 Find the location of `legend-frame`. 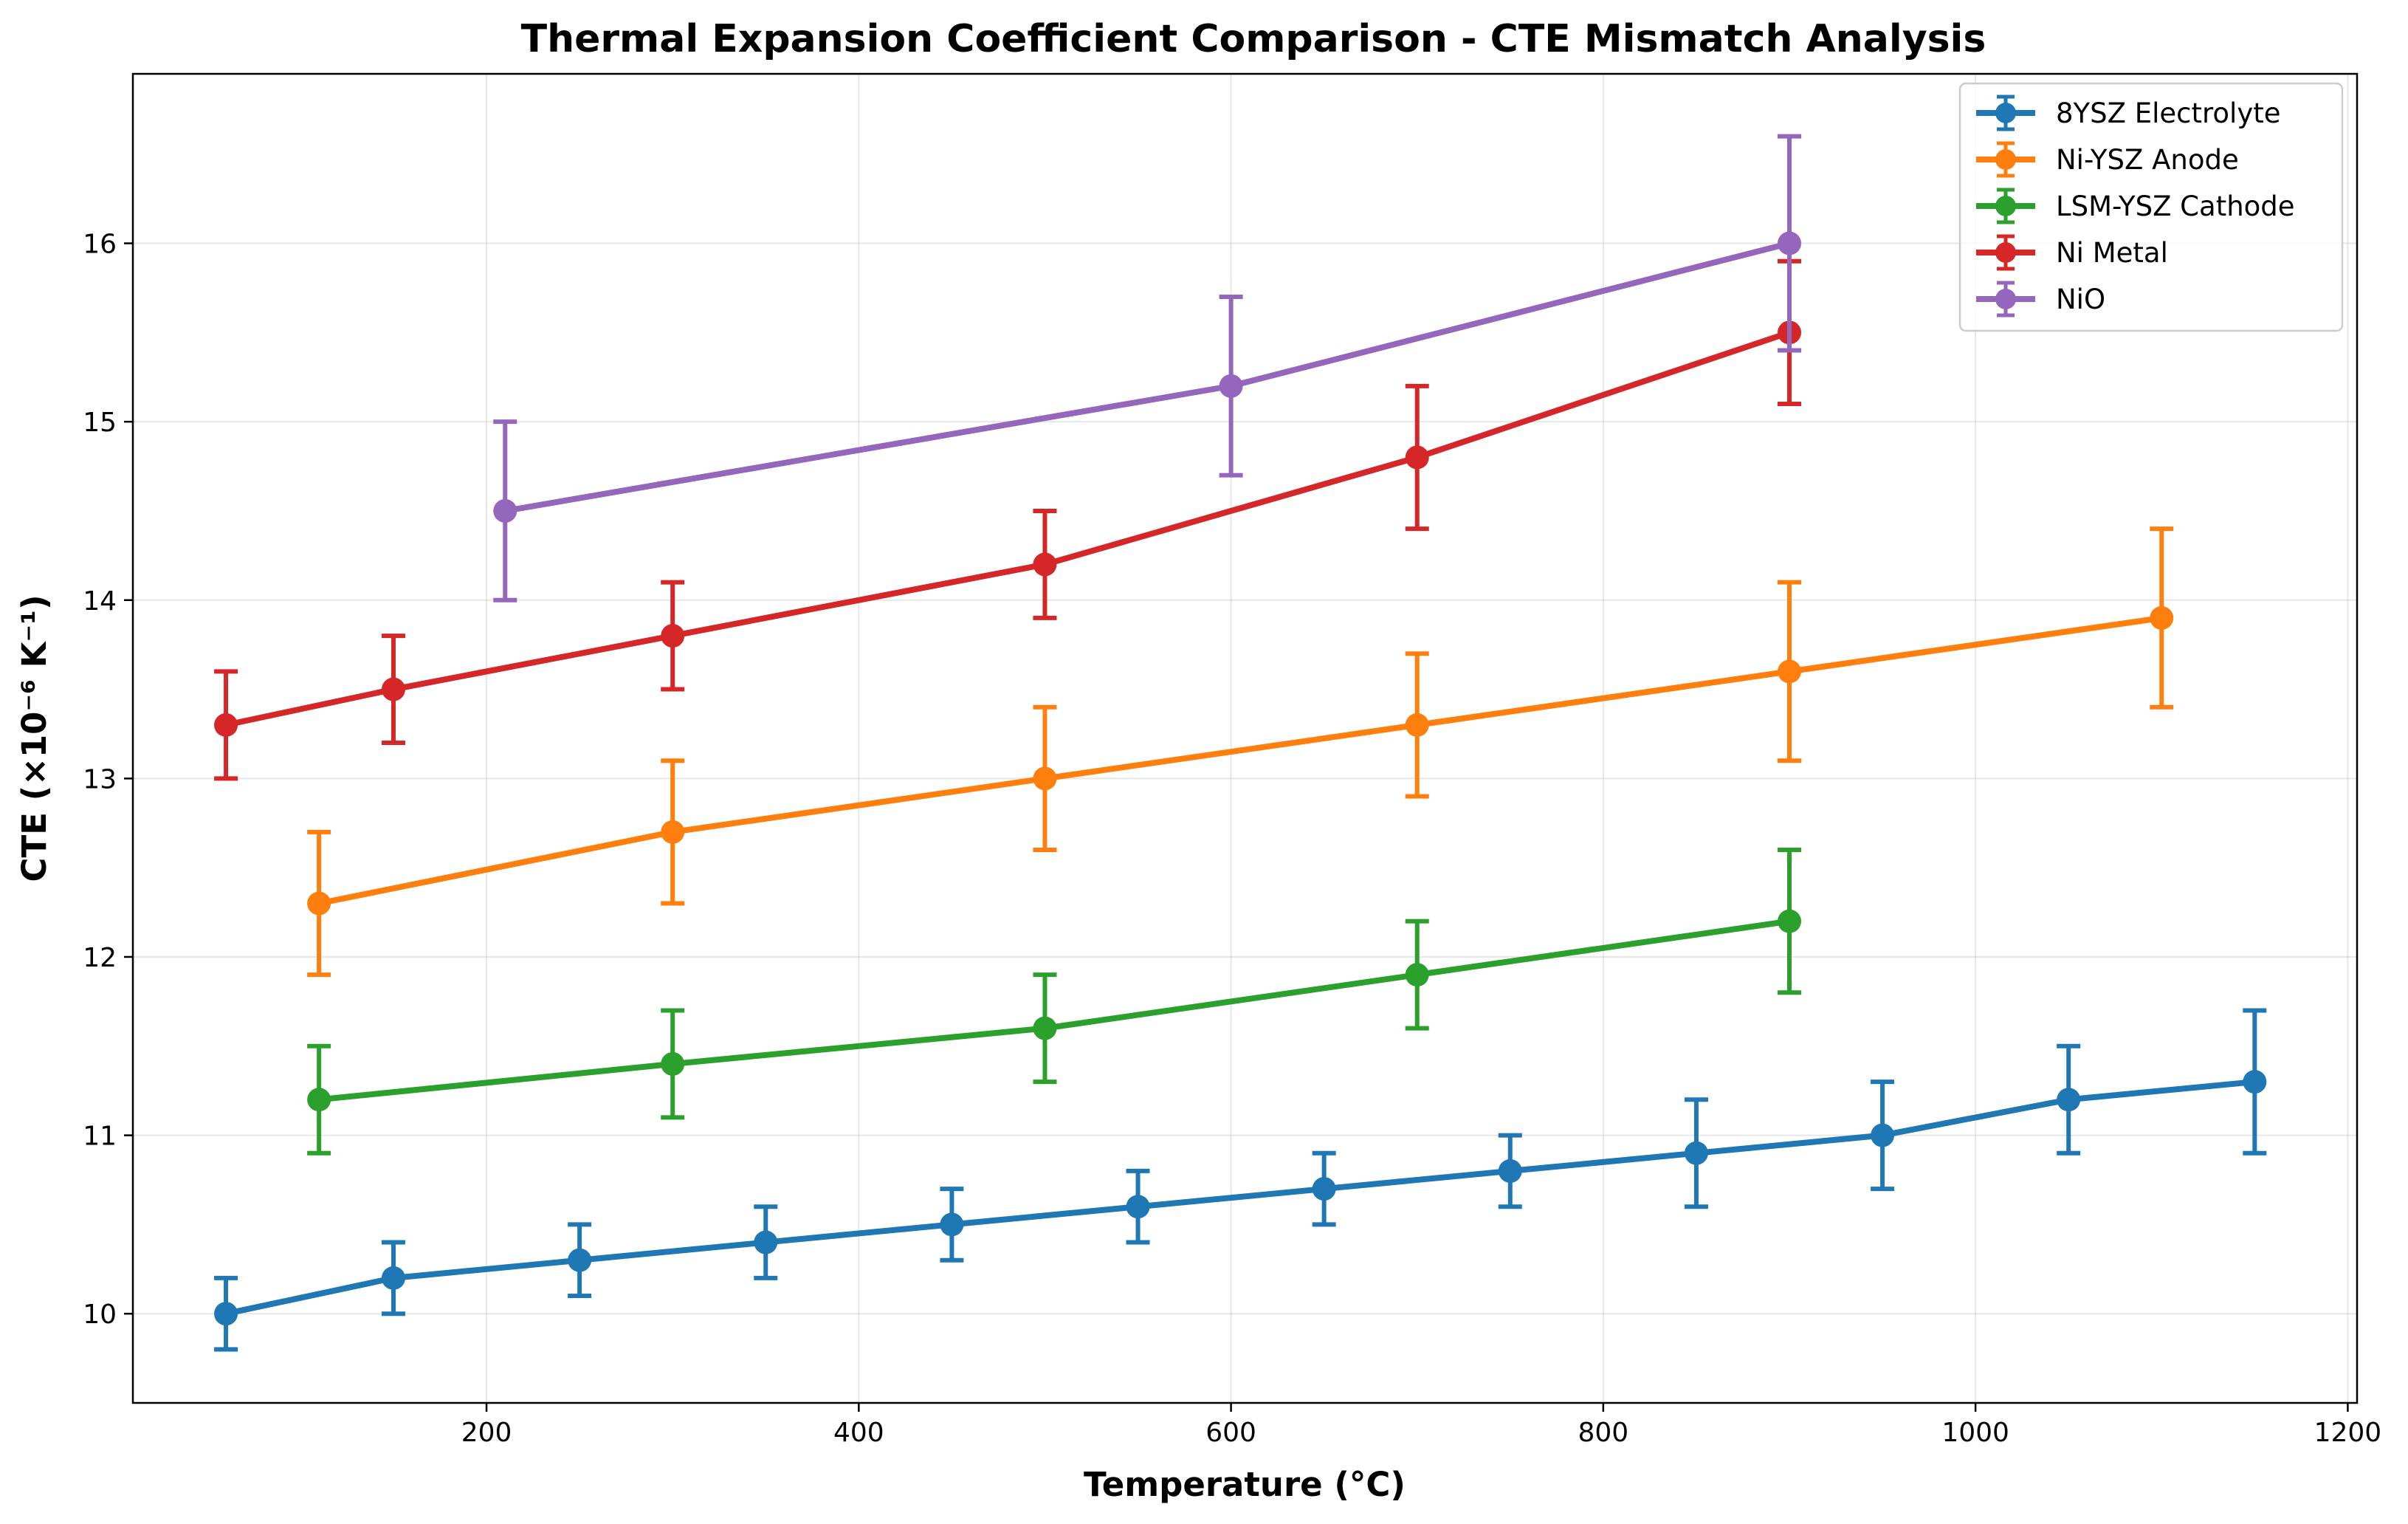

legend-frame is located at coordinates (2151, 207).